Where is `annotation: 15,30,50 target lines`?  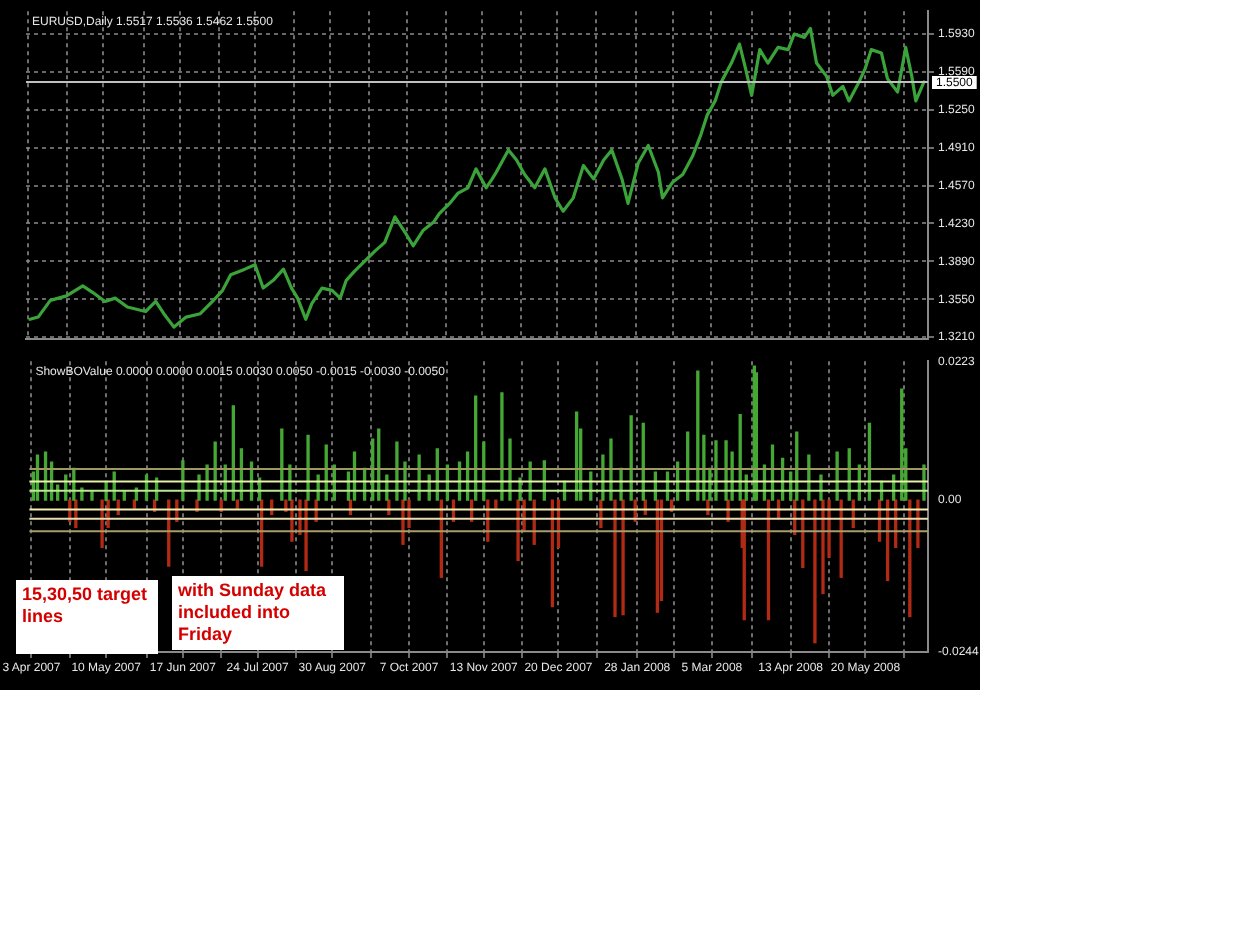 annotation: 15,30,50 target lines is located at coordinates (87, 617).